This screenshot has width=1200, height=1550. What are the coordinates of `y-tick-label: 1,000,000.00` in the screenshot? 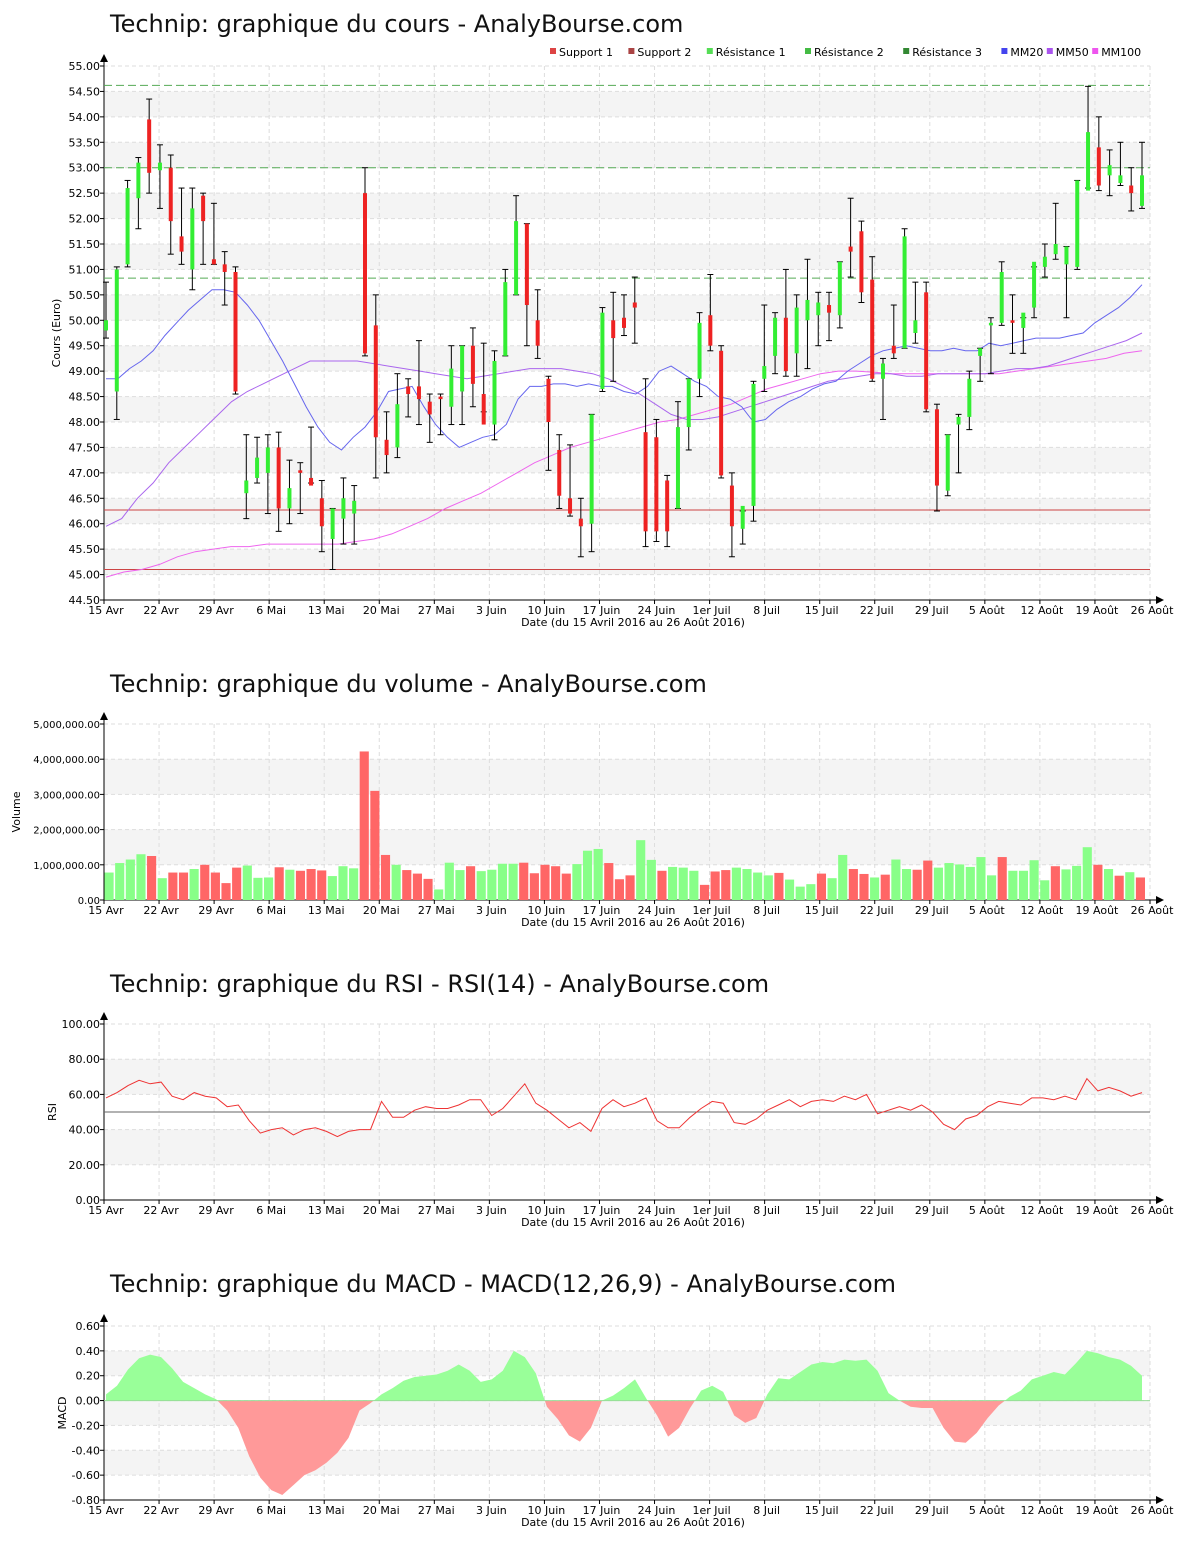 It's located at (66, 866).